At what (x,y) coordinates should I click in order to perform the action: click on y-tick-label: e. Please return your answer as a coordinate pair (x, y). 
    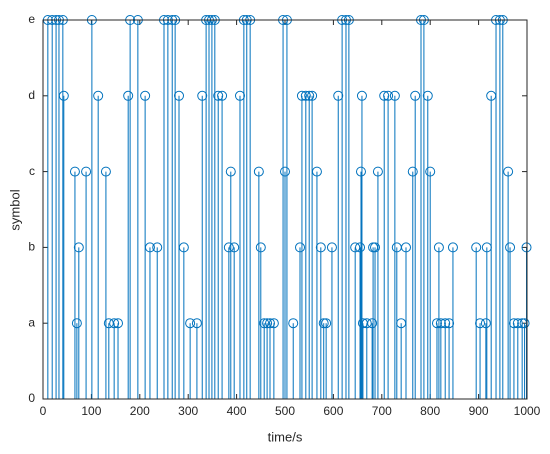
    Looking at the image, I should click on (31, 19).